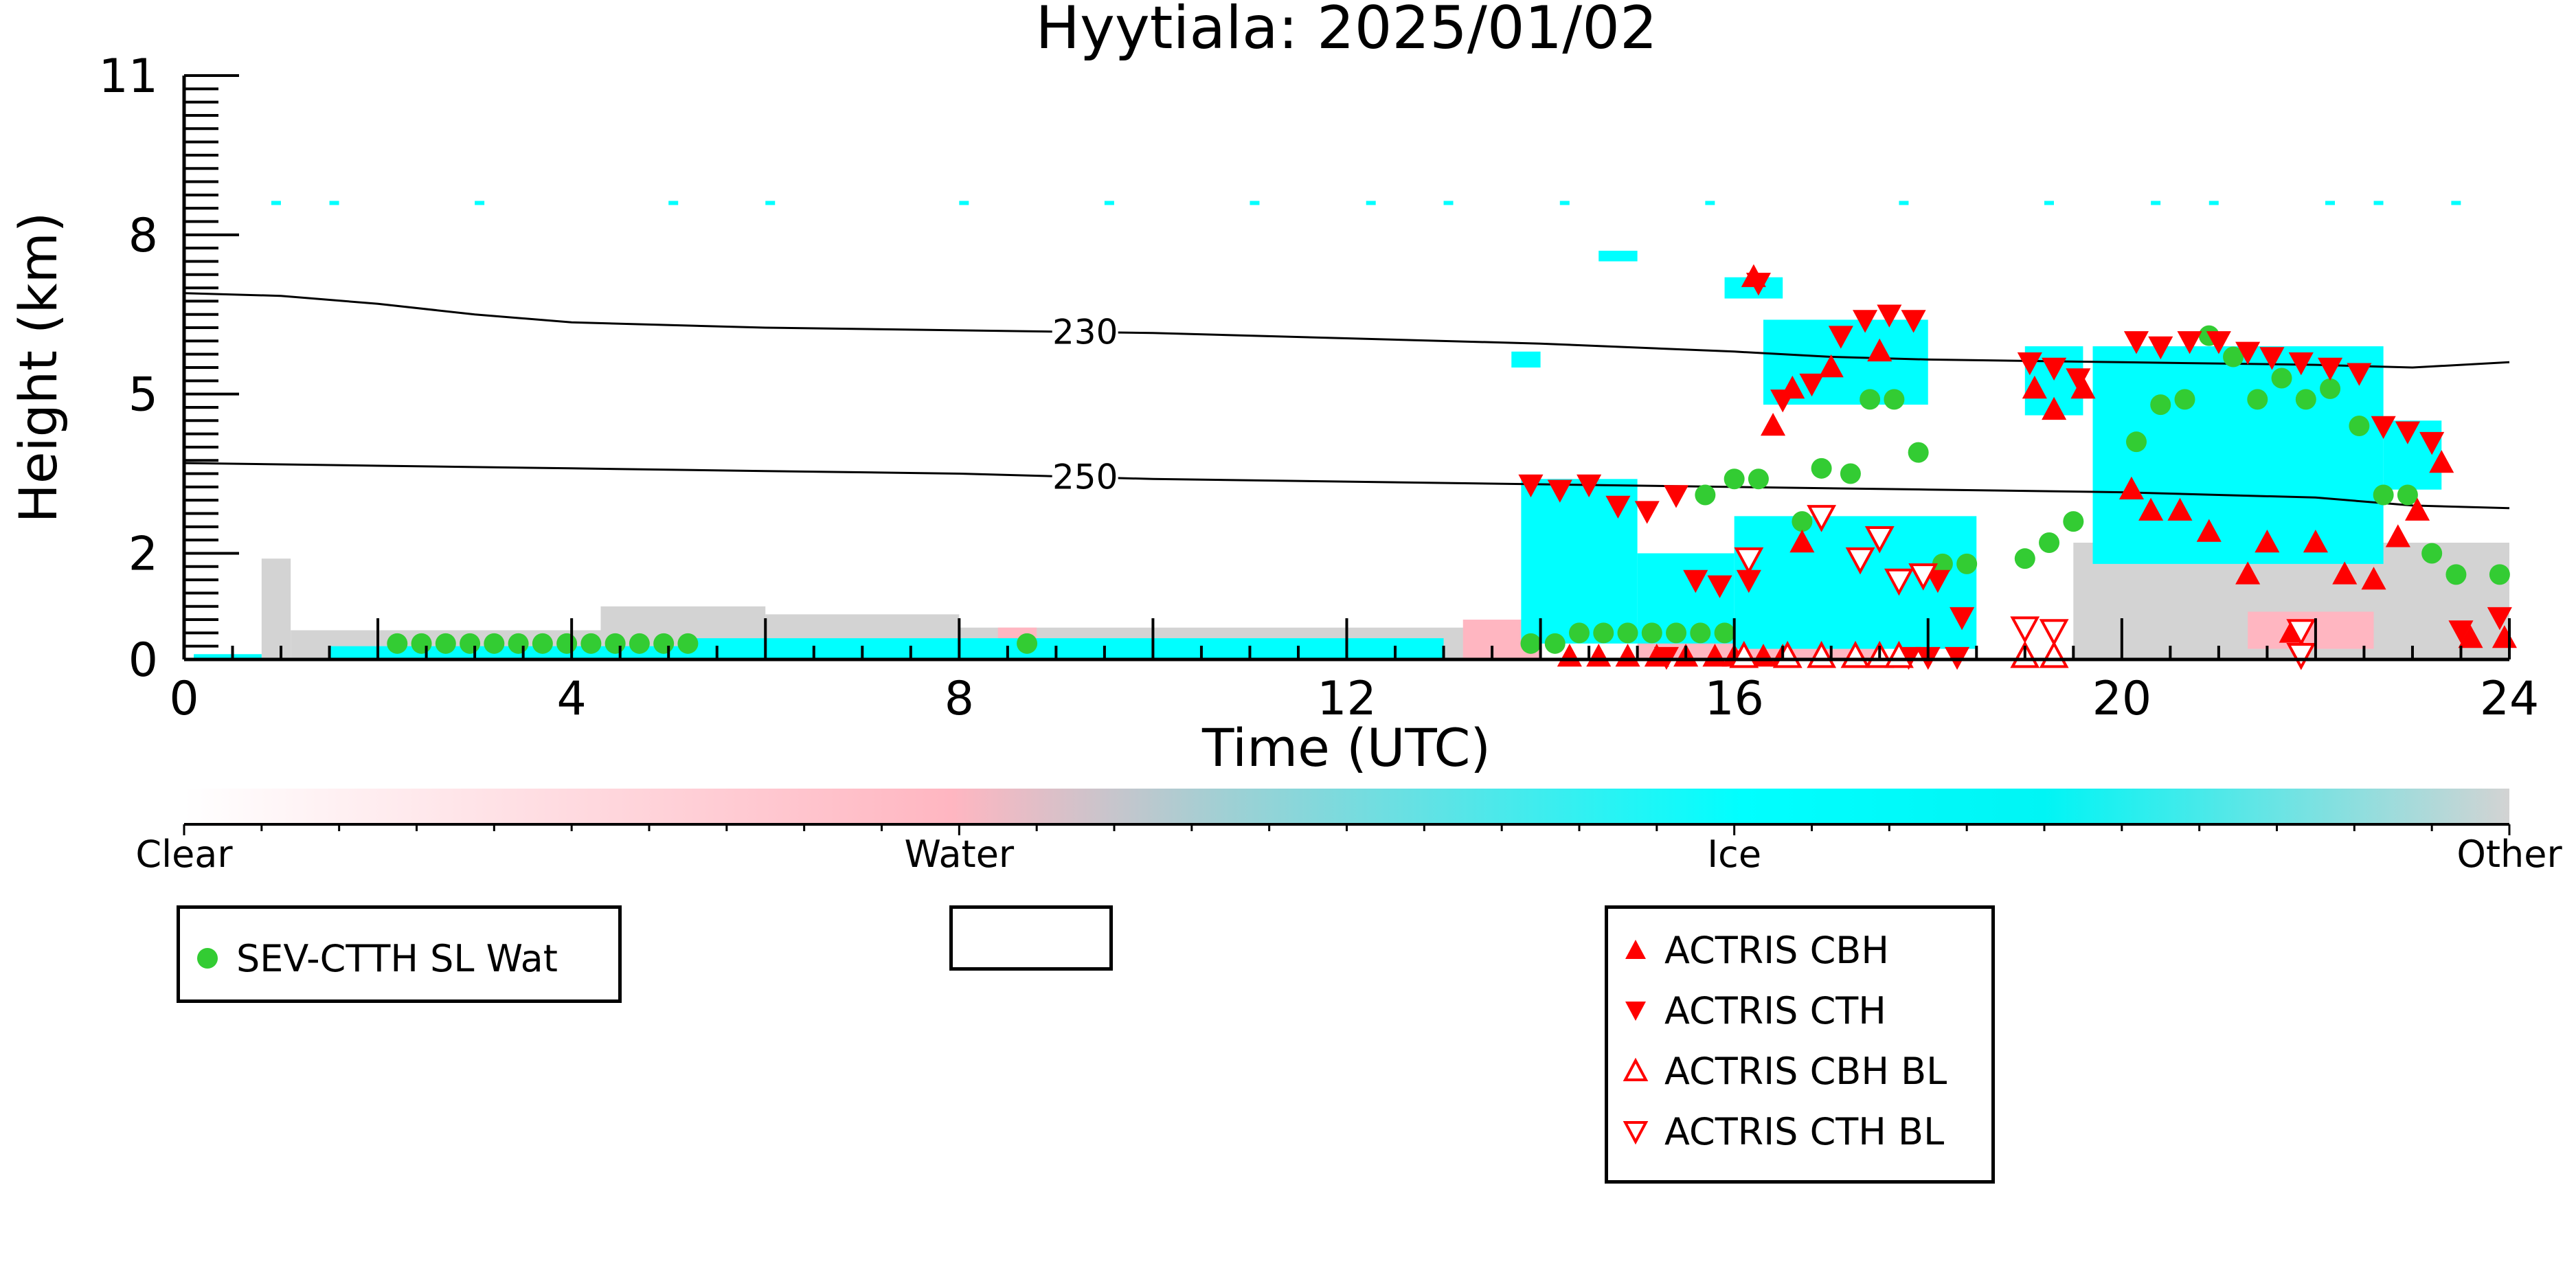  Describe the element at coordinates (143, 395) in the screenshot. I see `y-tick-label: 5` at that location.